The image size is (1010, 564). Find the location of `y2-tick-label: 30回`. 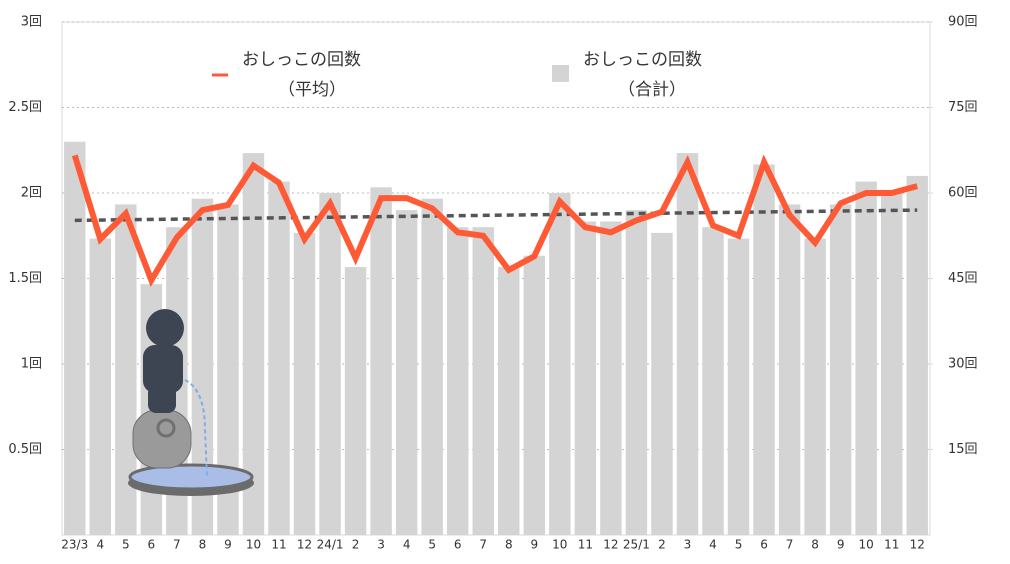

y2-tick-label: 30回 is located at coordinates (963, 364).